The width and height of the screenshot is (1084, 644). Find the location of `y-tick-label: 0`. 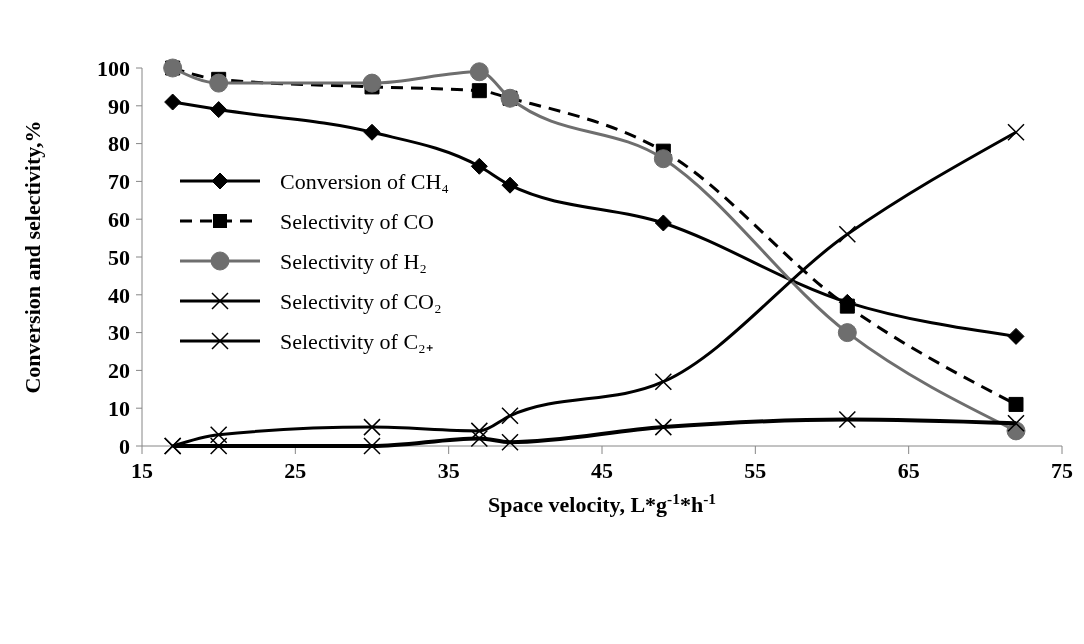

y-tick-label: 0 is located at coordinates (124, 446).